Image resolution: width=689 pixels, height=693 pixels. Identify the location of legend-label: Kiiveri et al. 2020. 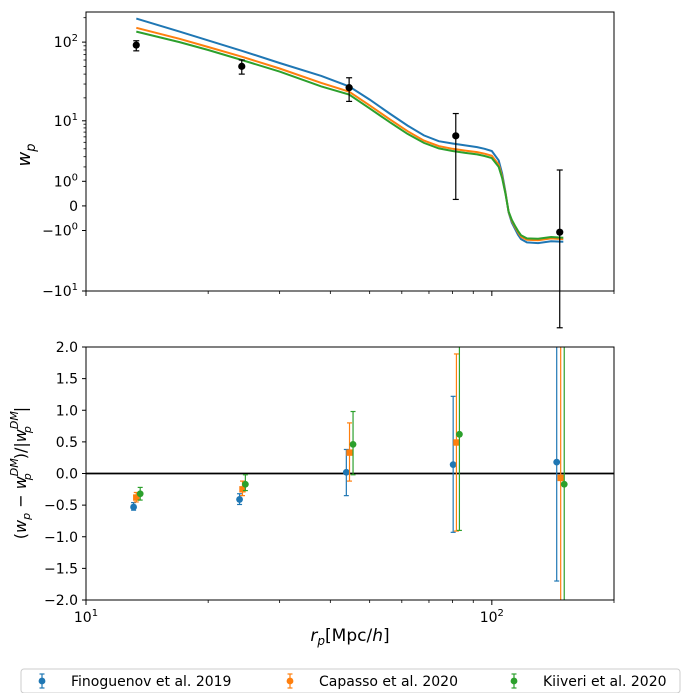
(605, 682).